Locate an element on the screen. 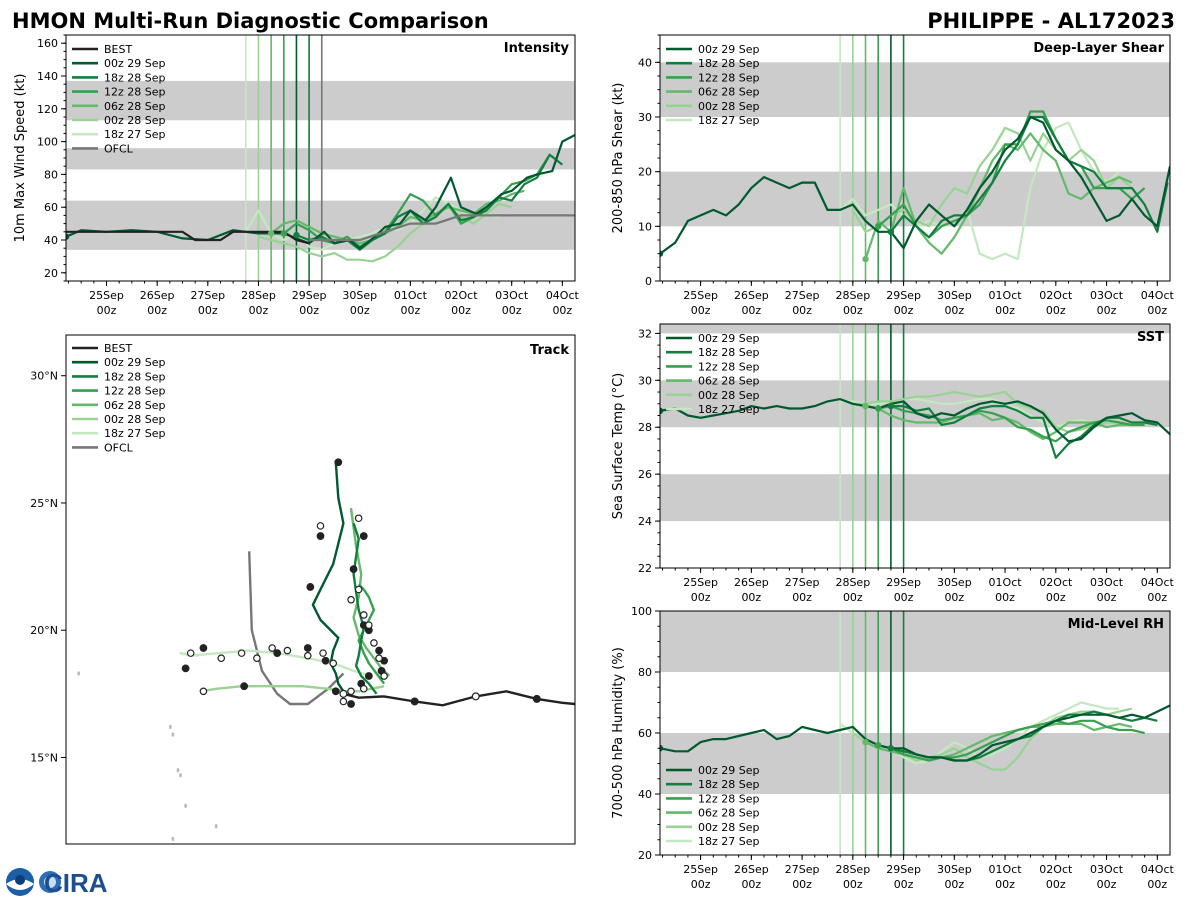  rh-ytick-label: 60 is located at coordinates (645, 733).